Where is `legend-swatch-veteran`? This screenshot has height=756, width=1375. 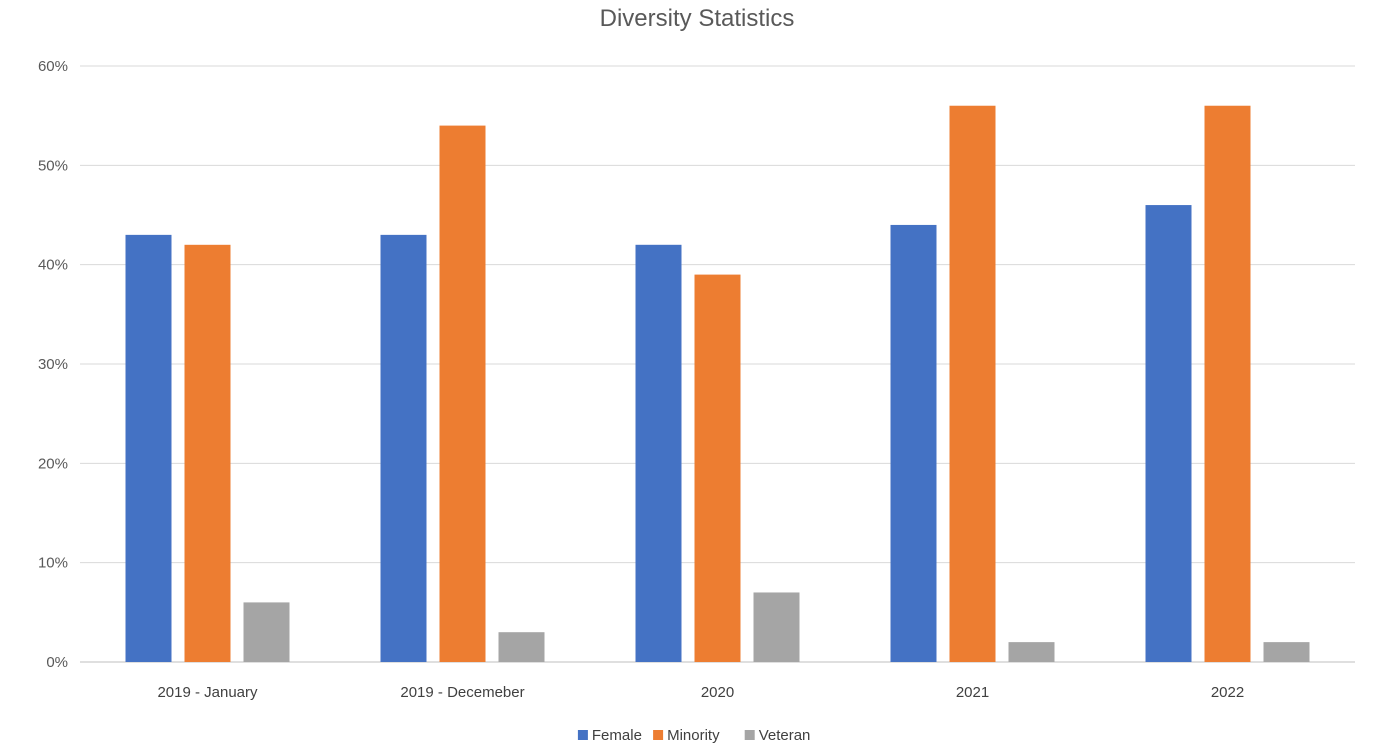
legend-swatch-veteran is located at coordinates (749, 735).